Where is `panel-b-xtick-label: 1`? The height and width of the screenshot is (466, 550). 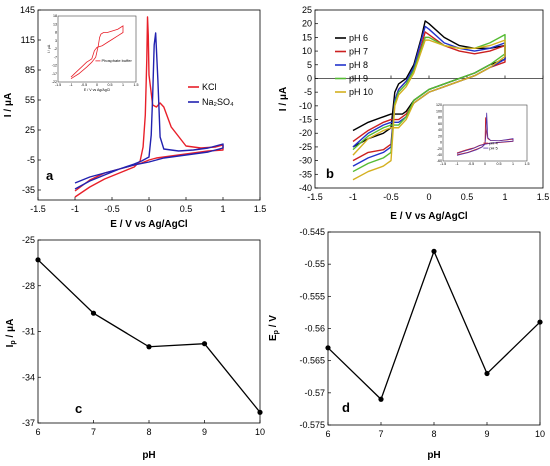 panel-b-xtick-label: 1 is located at coordinates (504, 197).